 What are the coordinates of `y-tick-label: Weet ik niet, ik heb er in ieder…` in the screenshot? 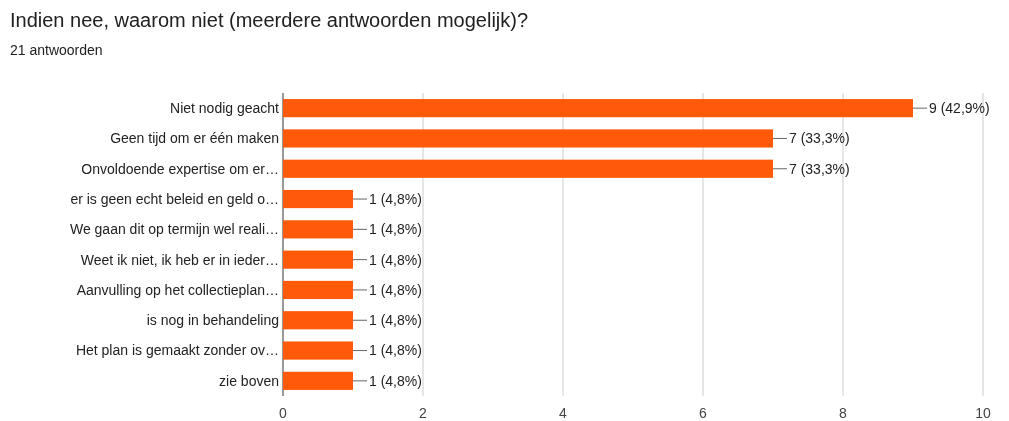 It's located at (179, 259).